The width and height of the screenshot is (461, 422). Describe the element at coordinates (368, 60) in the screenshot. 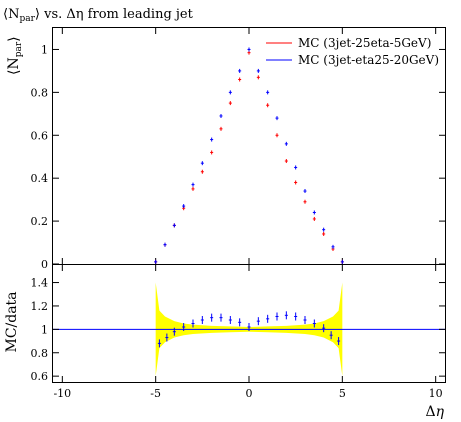

I see `legend-label-series-2: MC (3jet-eta25-20GeV)` at that location.